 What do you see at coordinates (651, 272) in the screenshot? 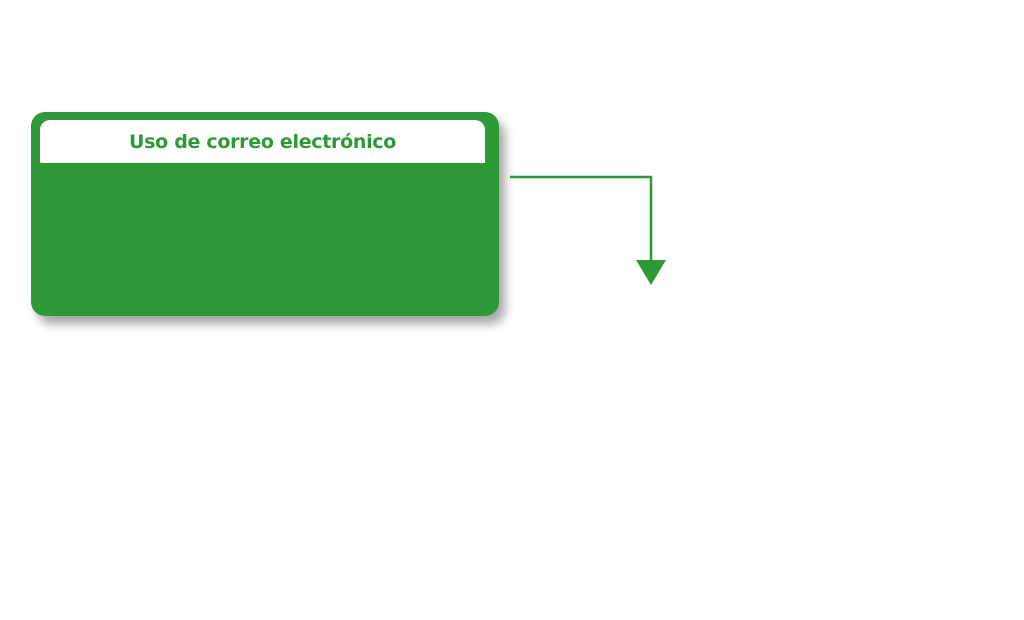
I see `arrowhead-icon` at bounding box center [651, 272].